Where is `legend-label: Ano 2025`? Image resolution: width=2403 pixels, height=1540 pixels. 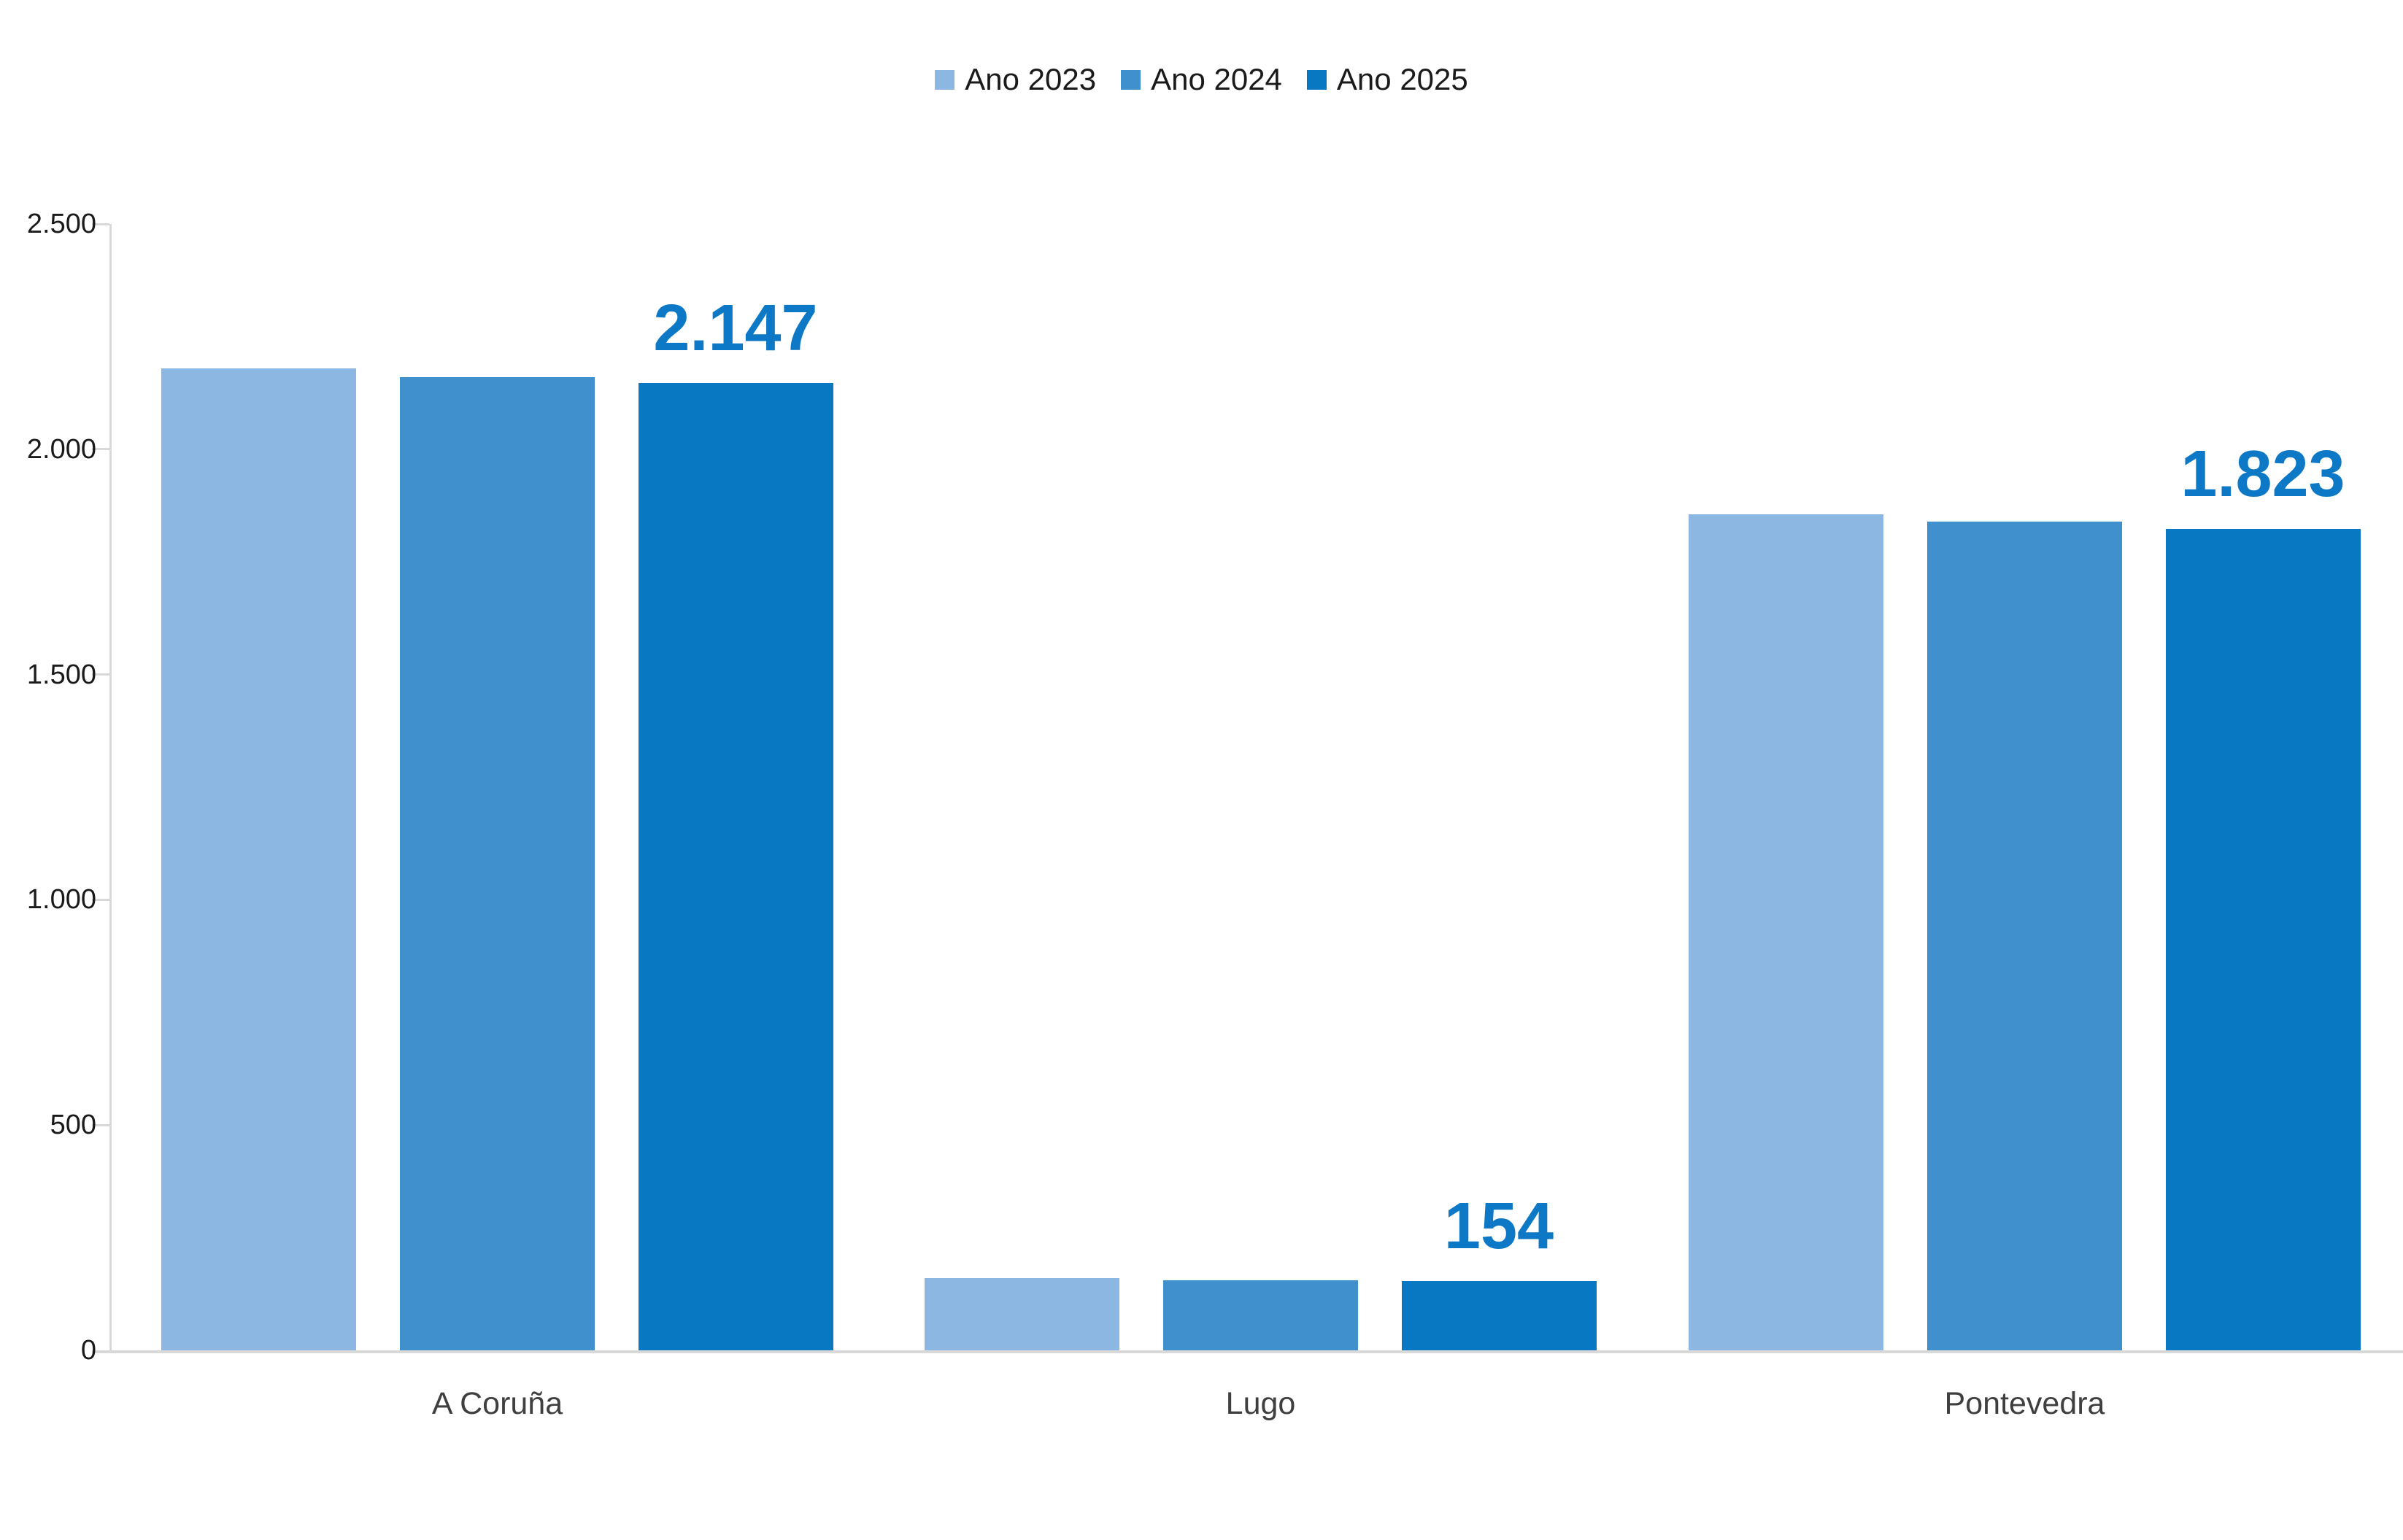
legend-label: Ano 2025 is located at coordinates (1402, 79).